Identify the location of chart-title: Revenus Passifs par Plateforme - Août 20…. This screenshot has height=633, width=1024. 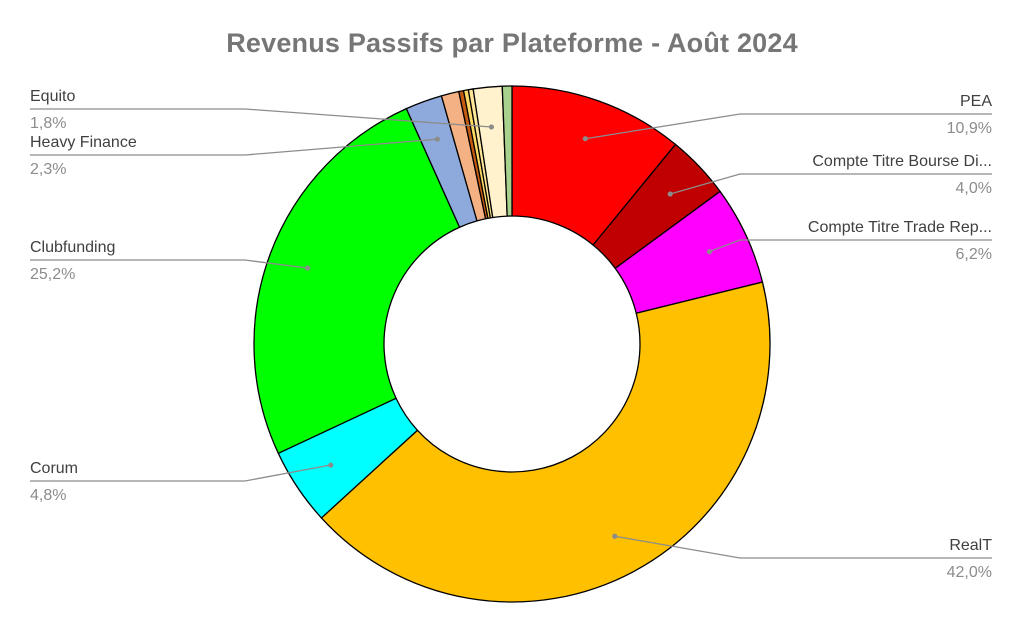
(512, 43).